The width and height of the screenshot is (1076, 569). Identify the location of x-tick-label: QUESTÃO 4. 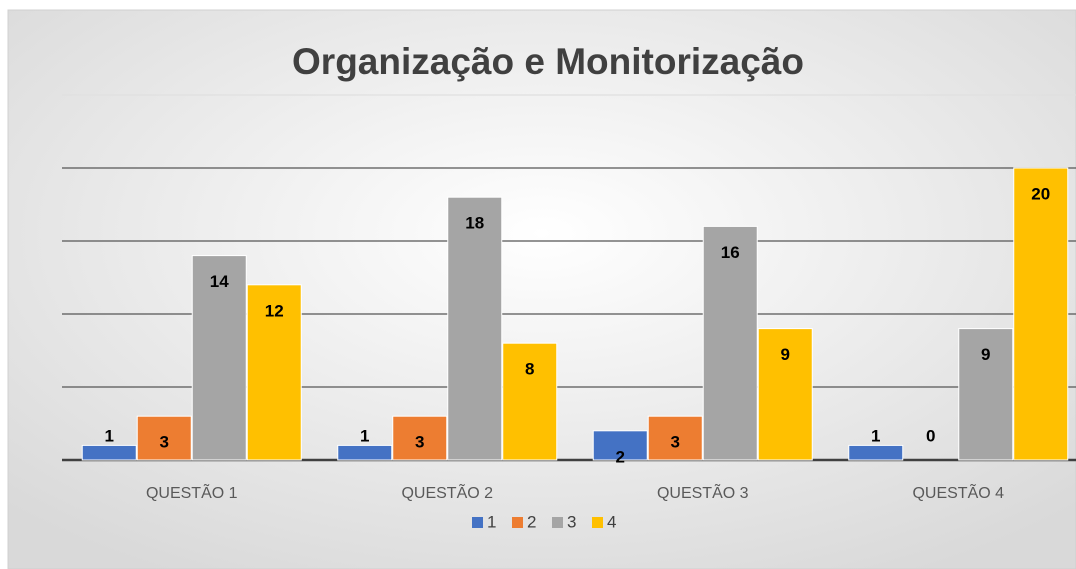
(958, 492).